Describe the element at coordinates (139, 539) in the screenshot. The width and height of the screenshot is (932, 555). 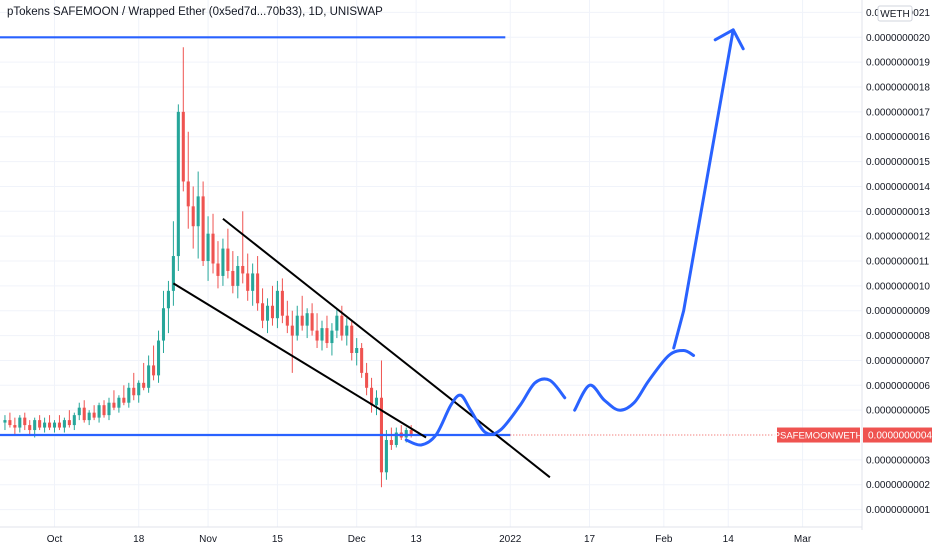
I see `x-tick-label: 18` at that location.